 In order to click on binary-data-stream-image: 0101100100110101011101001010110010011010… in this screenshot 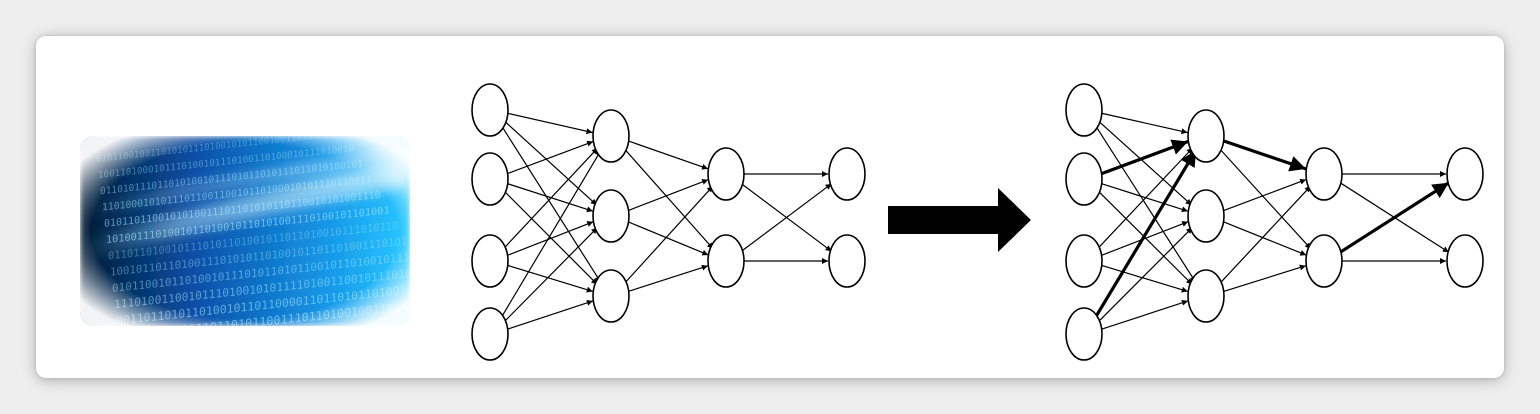, I will do `click(245, 231)`.